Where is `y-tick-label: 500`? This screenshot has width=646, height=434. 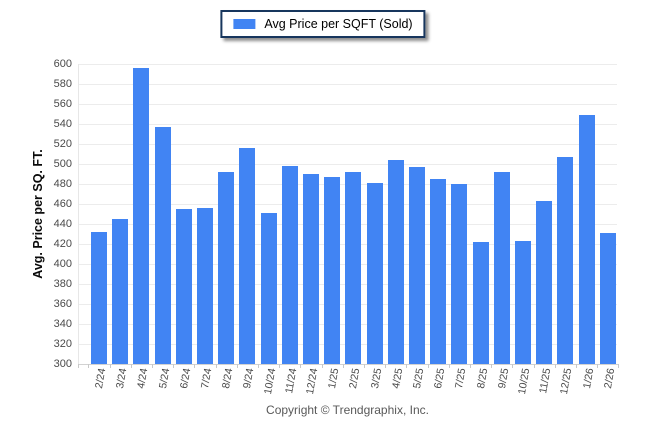
y-tick-label: 500 is located at coordinates (62, 164).